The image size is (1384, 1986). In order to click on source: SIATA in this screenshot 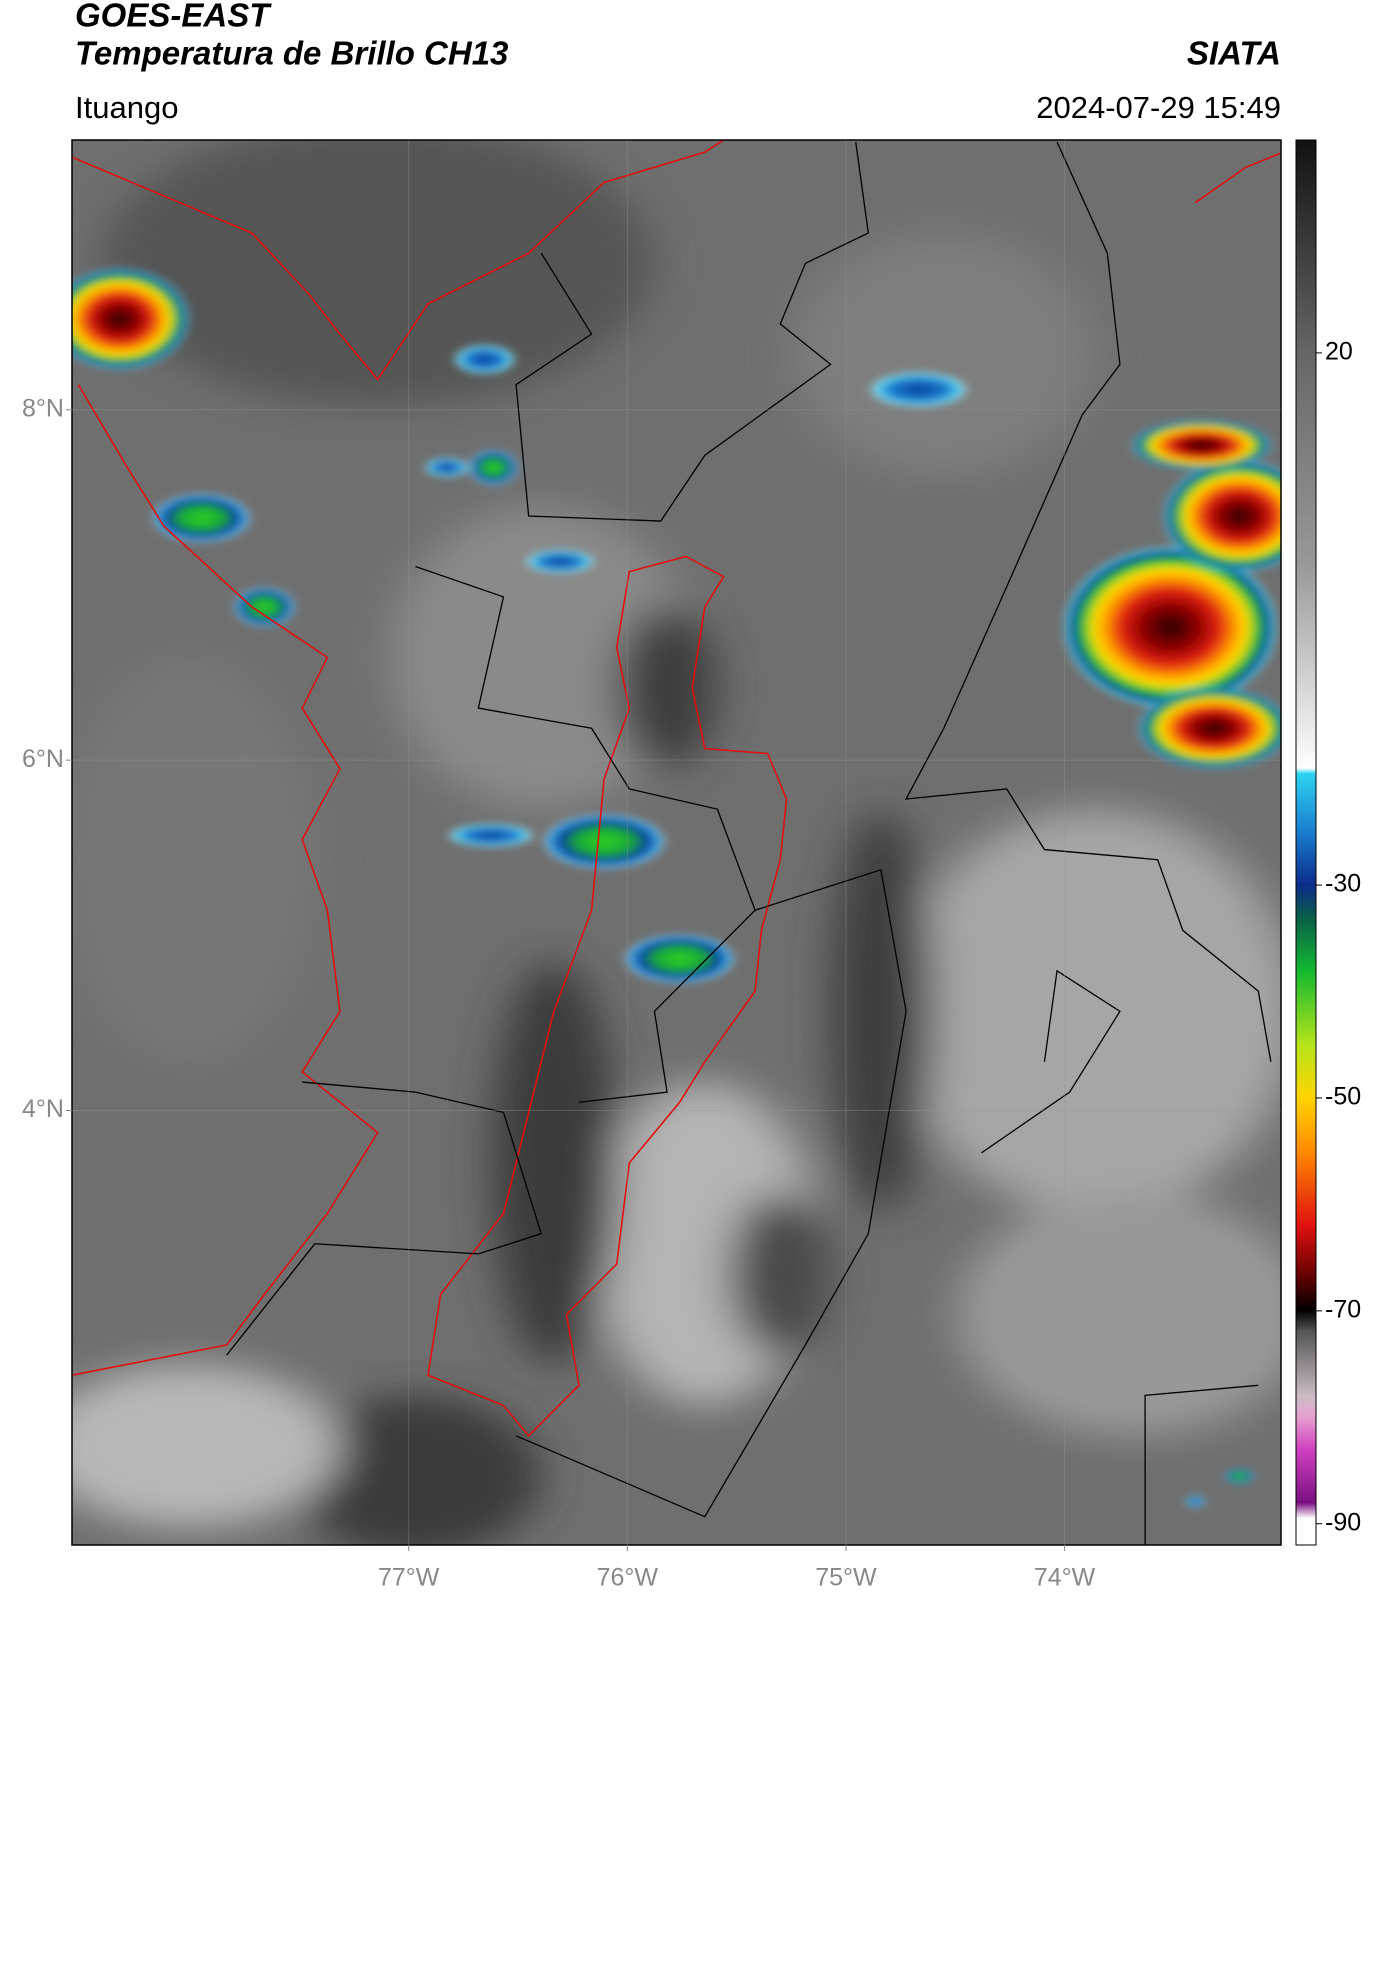, I will do `click(1234, 53)`.